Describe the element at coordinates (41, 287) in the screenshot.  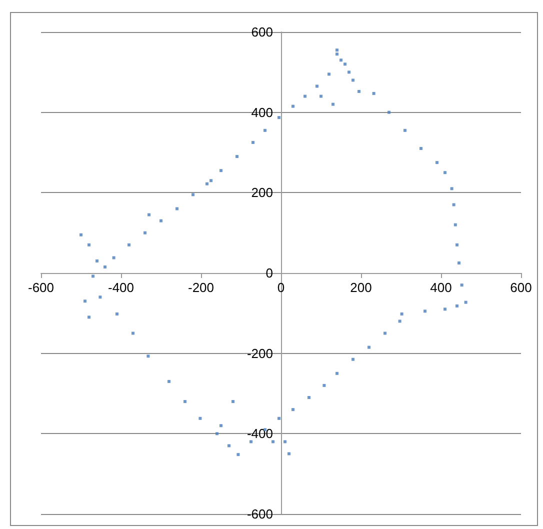
I see `x-tick-label: -600` at that location.